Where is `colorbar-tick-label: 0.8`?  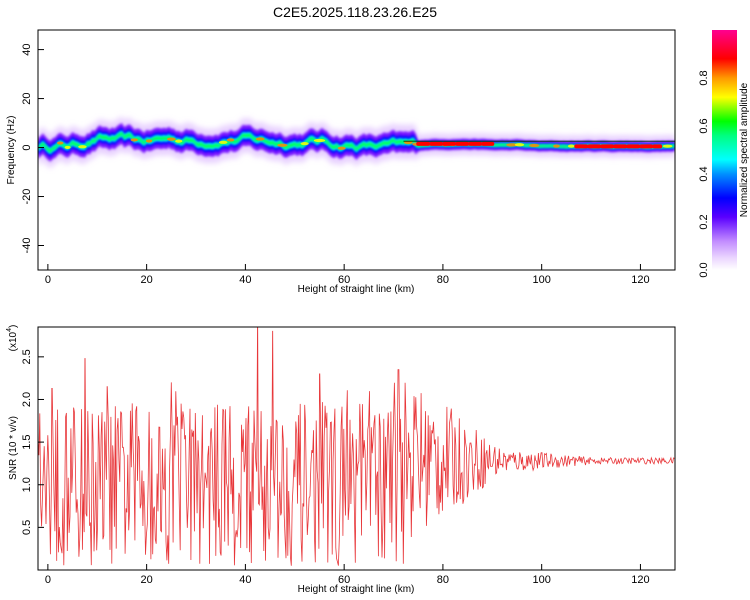
colorbar-tick-label: 0.8 is located at coordinates (704, 77).